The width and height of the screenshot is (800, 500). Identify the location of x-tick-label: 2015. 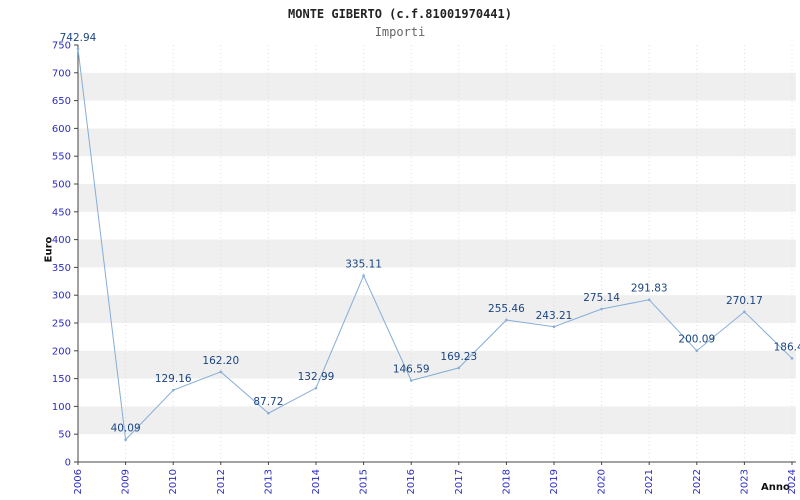
(364, 481).